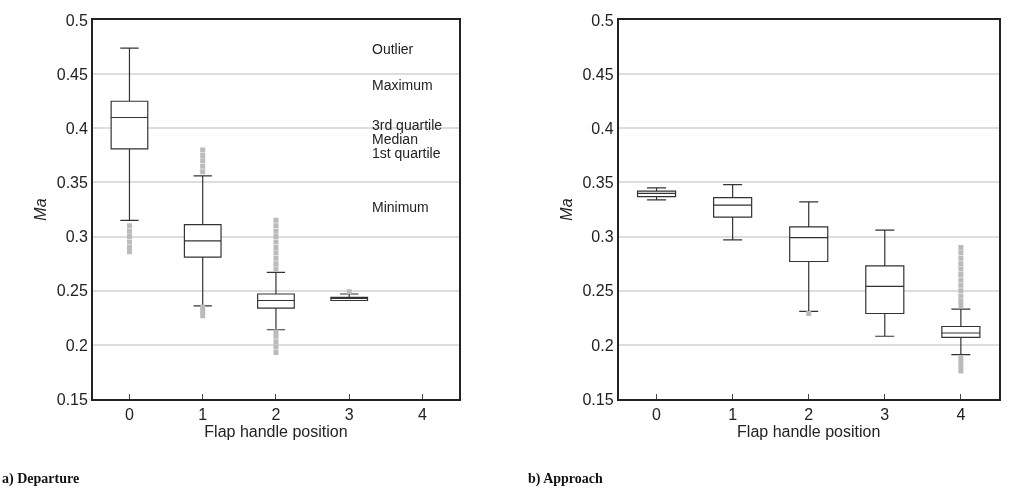  I want to click on text: b) Approach, so click(566, 479).